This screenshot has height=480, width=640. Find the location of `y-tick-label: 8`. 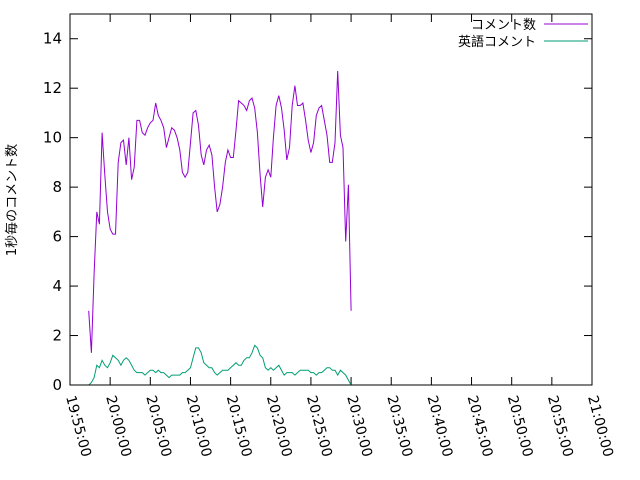

y-tick-label: 8 is located at coordinates (57, 187).